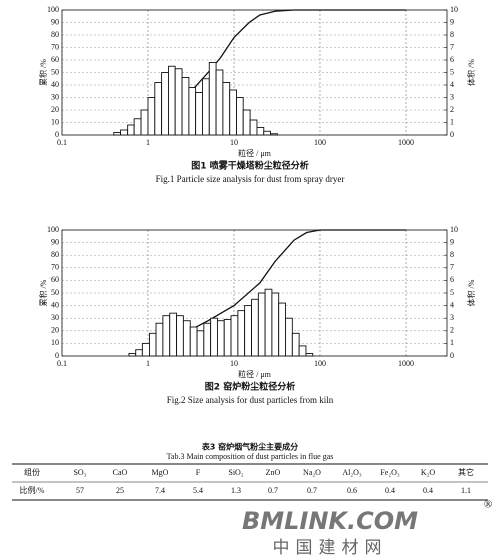  Describe the element at coordinates (198, 472) in the screenshot. I see `table-header: F` at that location.